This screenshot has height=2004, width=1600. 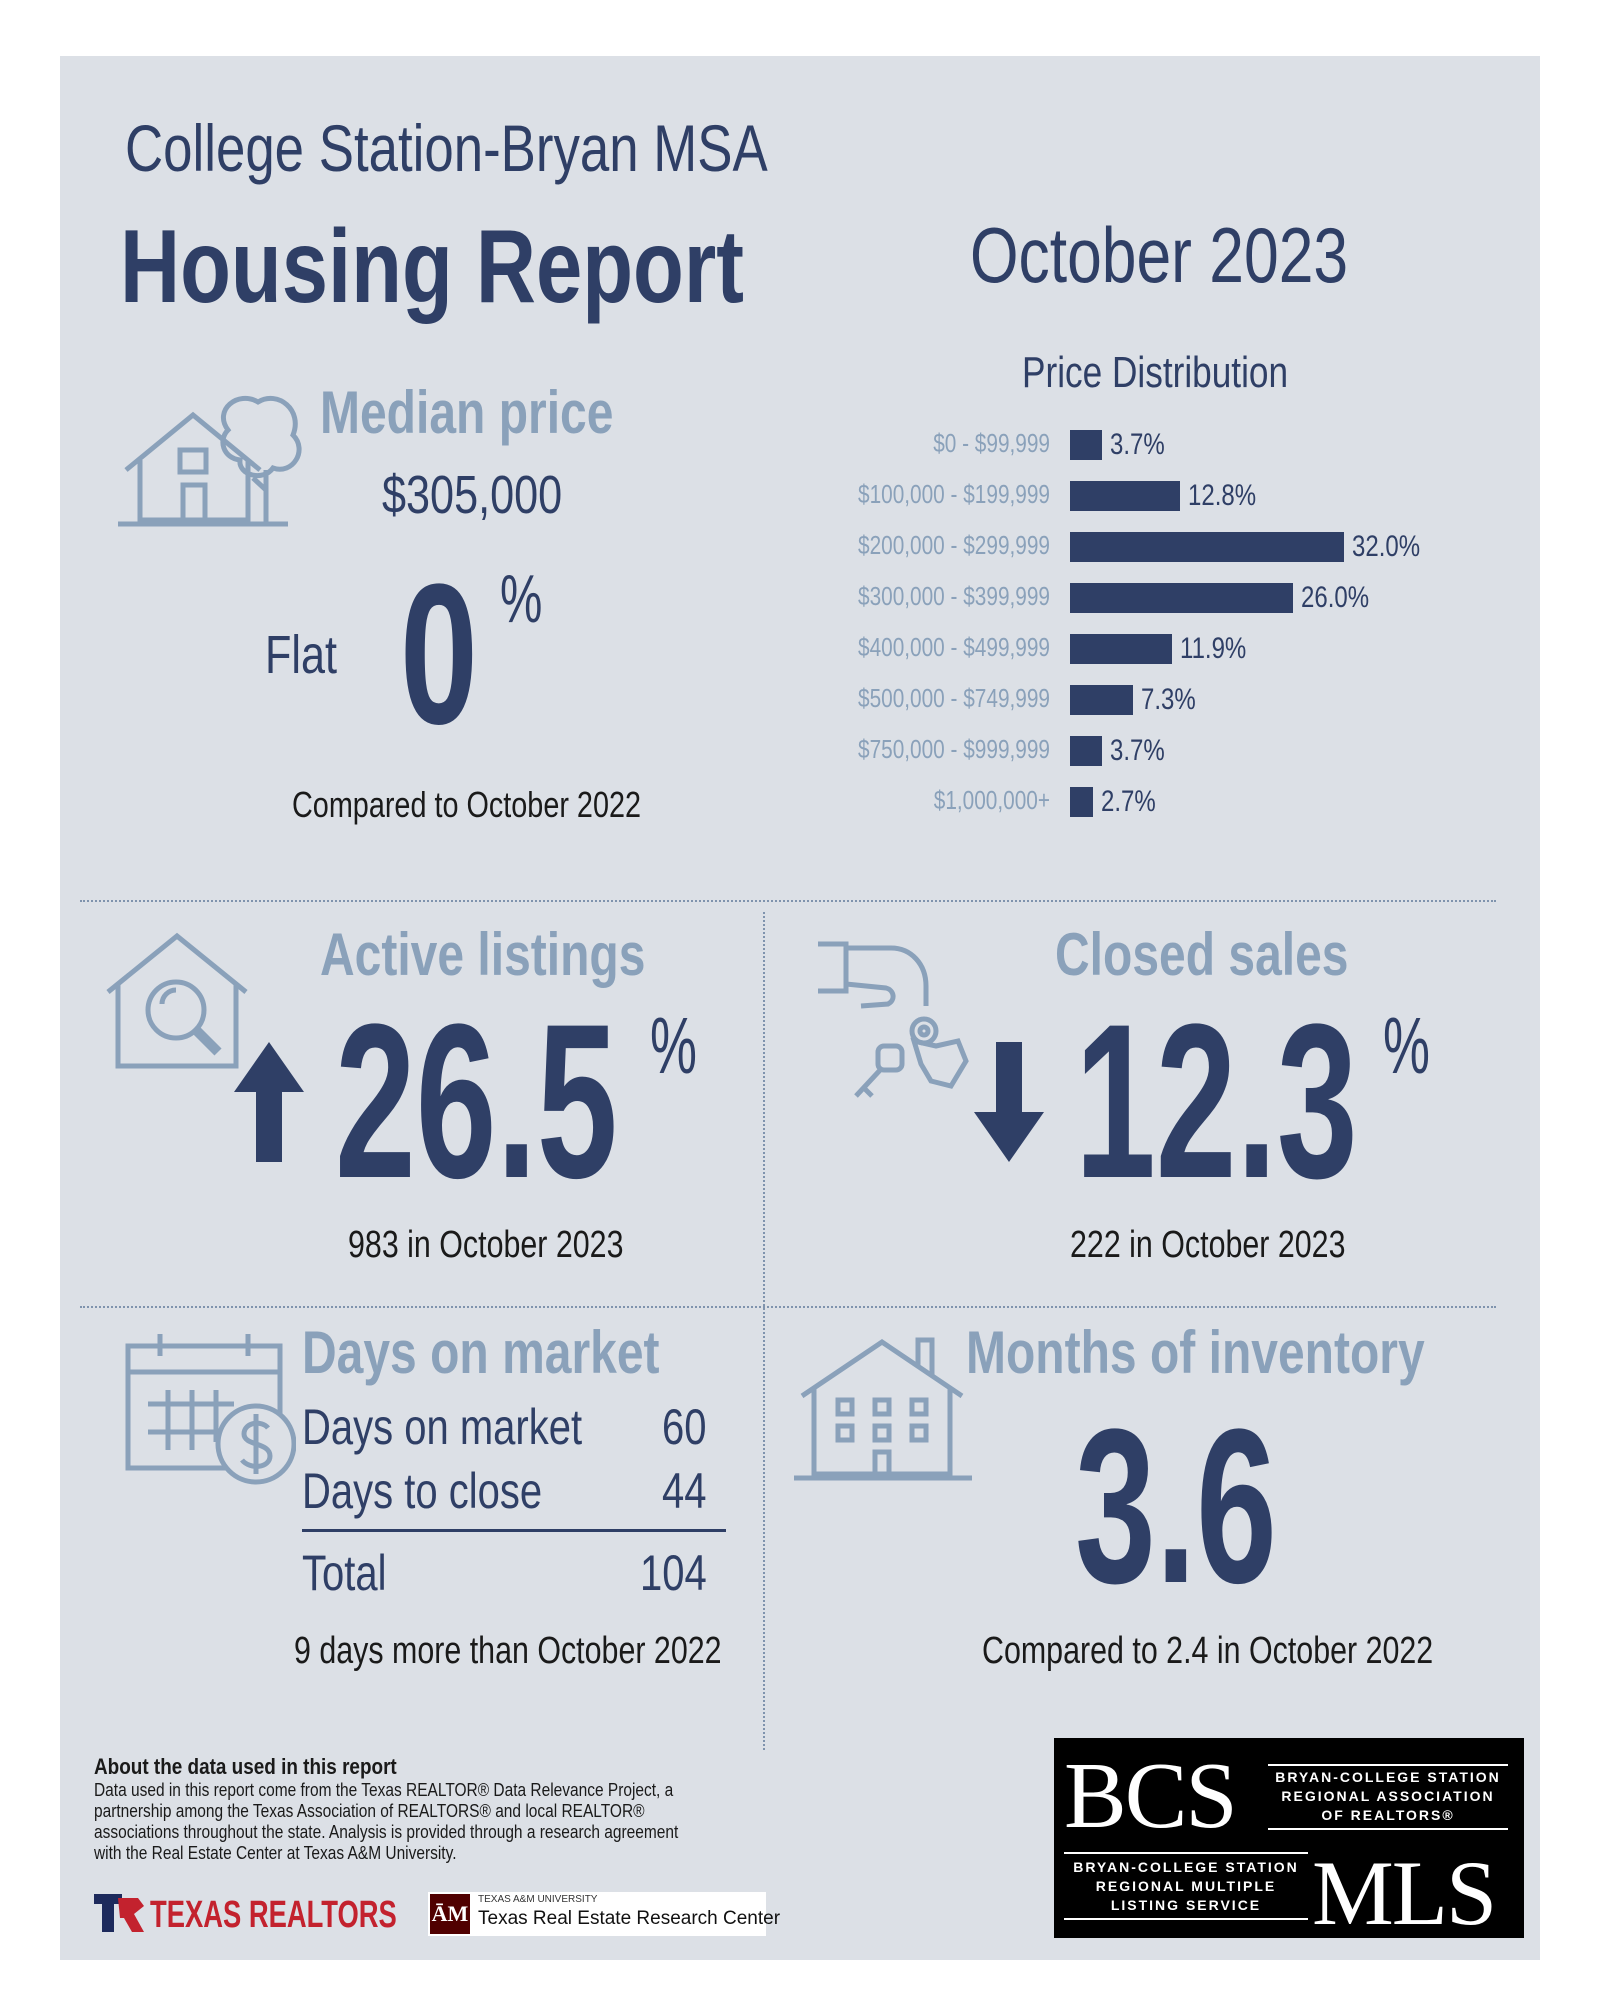 What do you see at coordinates (1155, 372) in the screenshot?
I see `price-distribution-title: Price Distribution` at bounding box center [1155, 372].